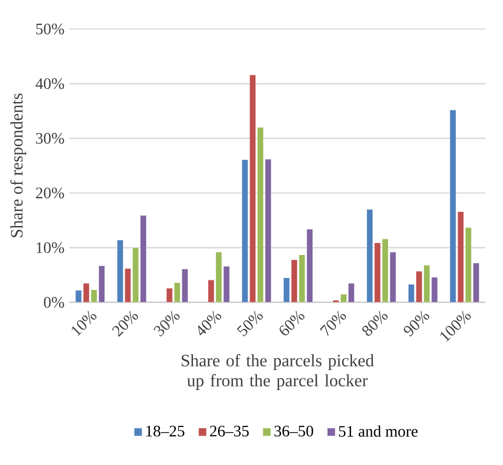 The height and width of the screenshot is (465, 503). I want to click on x-tick-label: 20%, so click(125, 323).